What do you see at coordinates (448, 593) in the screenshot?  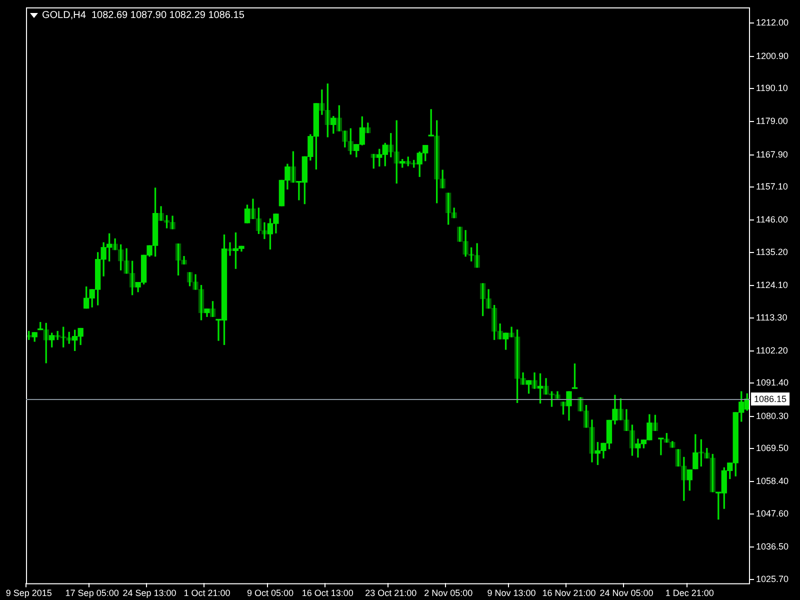 I see `x-tick-label: 2 Nov 05:00` at bounding box center [448, 593].